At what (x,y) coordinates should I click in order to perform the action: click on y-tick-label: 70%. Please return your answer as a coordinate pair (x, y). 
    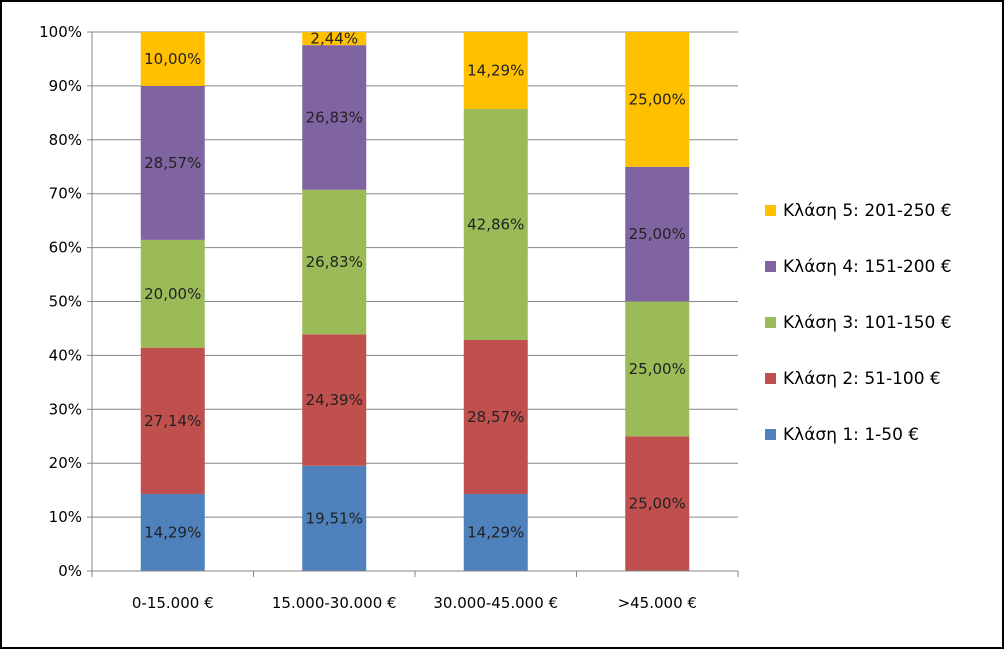
    Looking at the image, I should click on (65, 194).